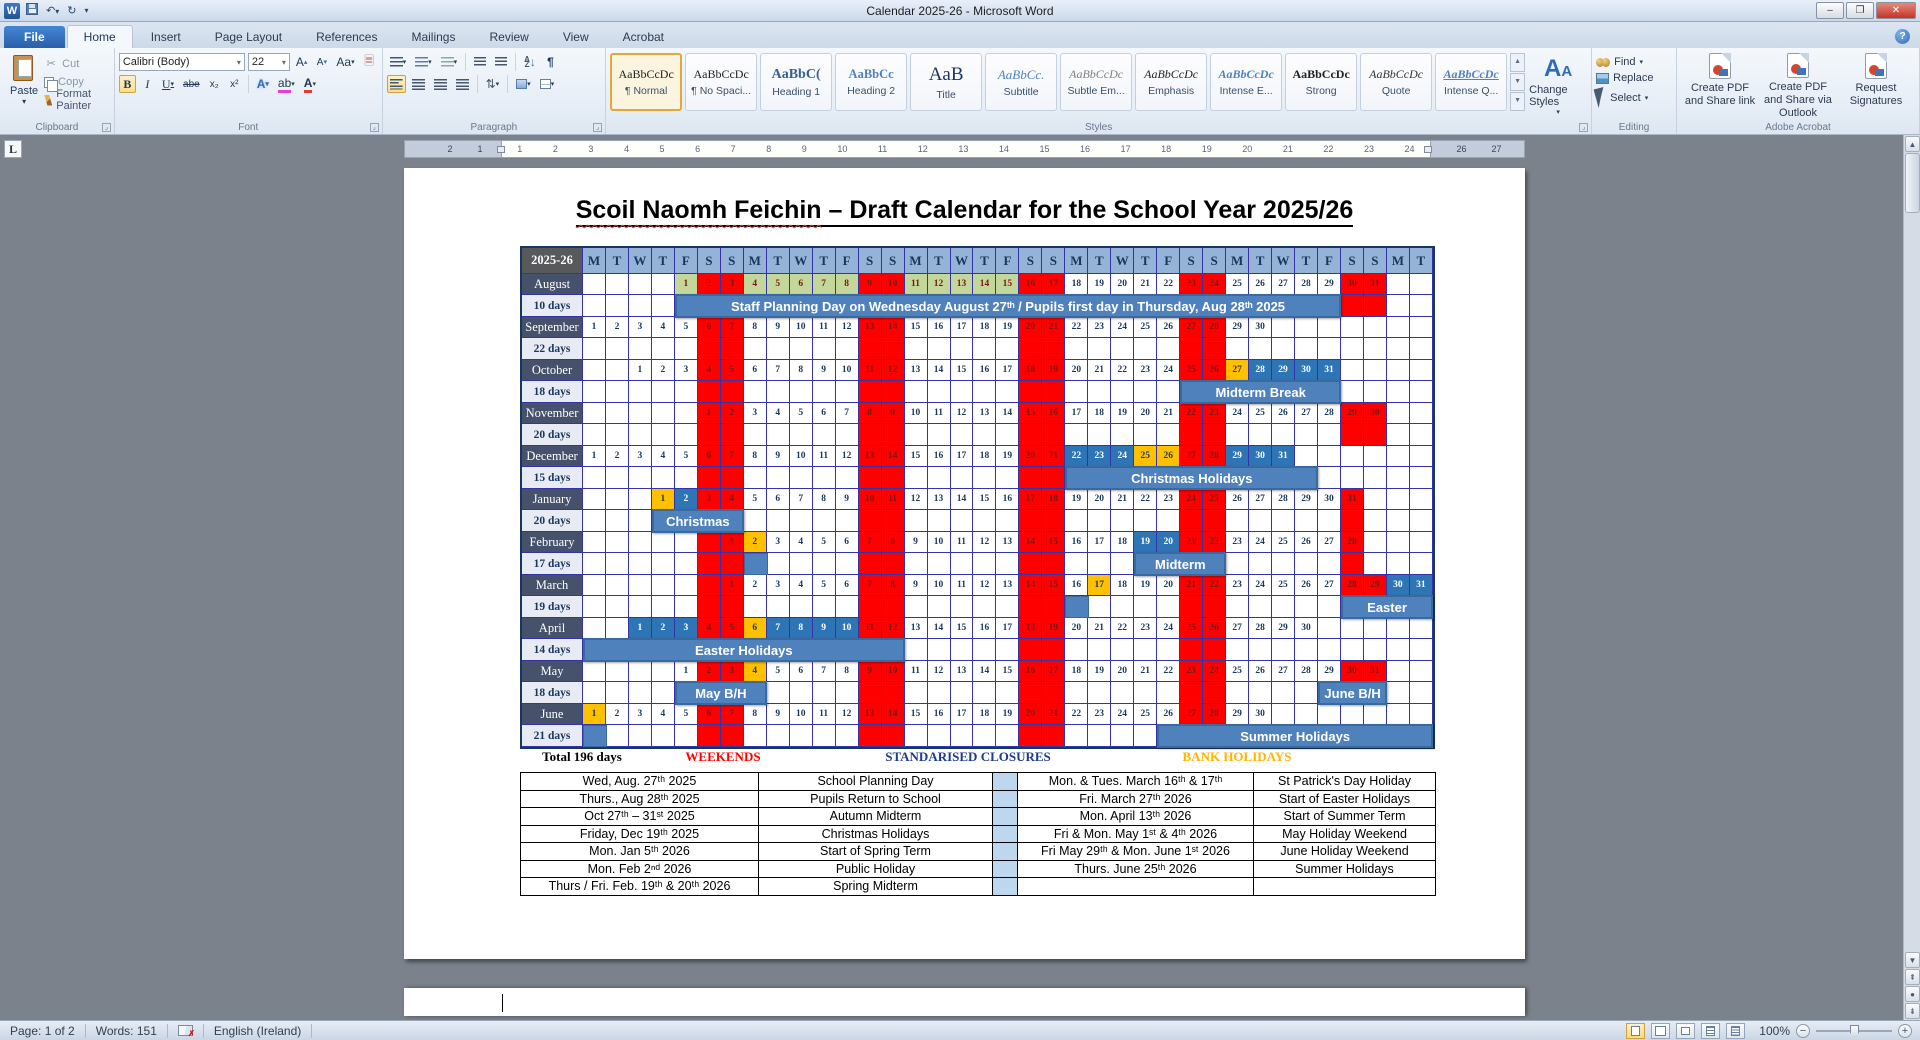 The width and height of the screenshot is (1920, 1040). What do you see at coordinates (1912, 960) in the screenshot?
I see `scroll-down-button: ▼` at bounding box center [1912, 960].